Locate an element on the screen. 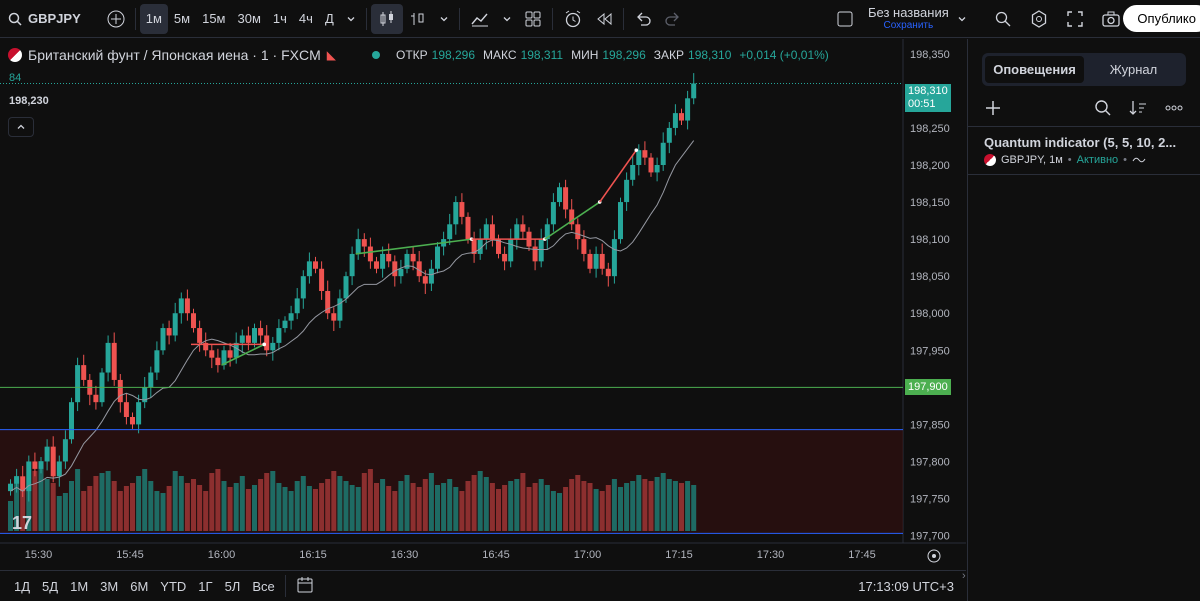 The width and height of the screenshot is (1200, 601). range-2: 1М is located at coordinates (79, 586).